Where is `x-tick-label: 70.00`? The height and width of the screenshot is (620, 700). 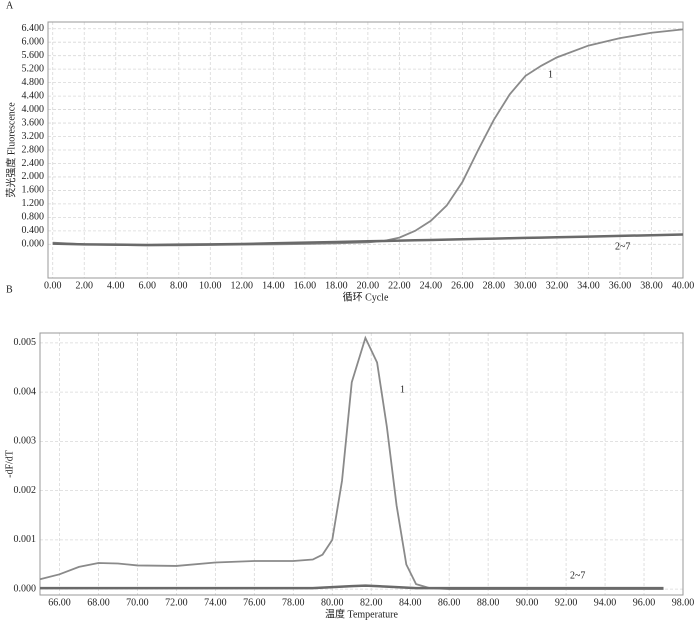 x-tick-label: 70.00 is located at coordinates (137, 602).